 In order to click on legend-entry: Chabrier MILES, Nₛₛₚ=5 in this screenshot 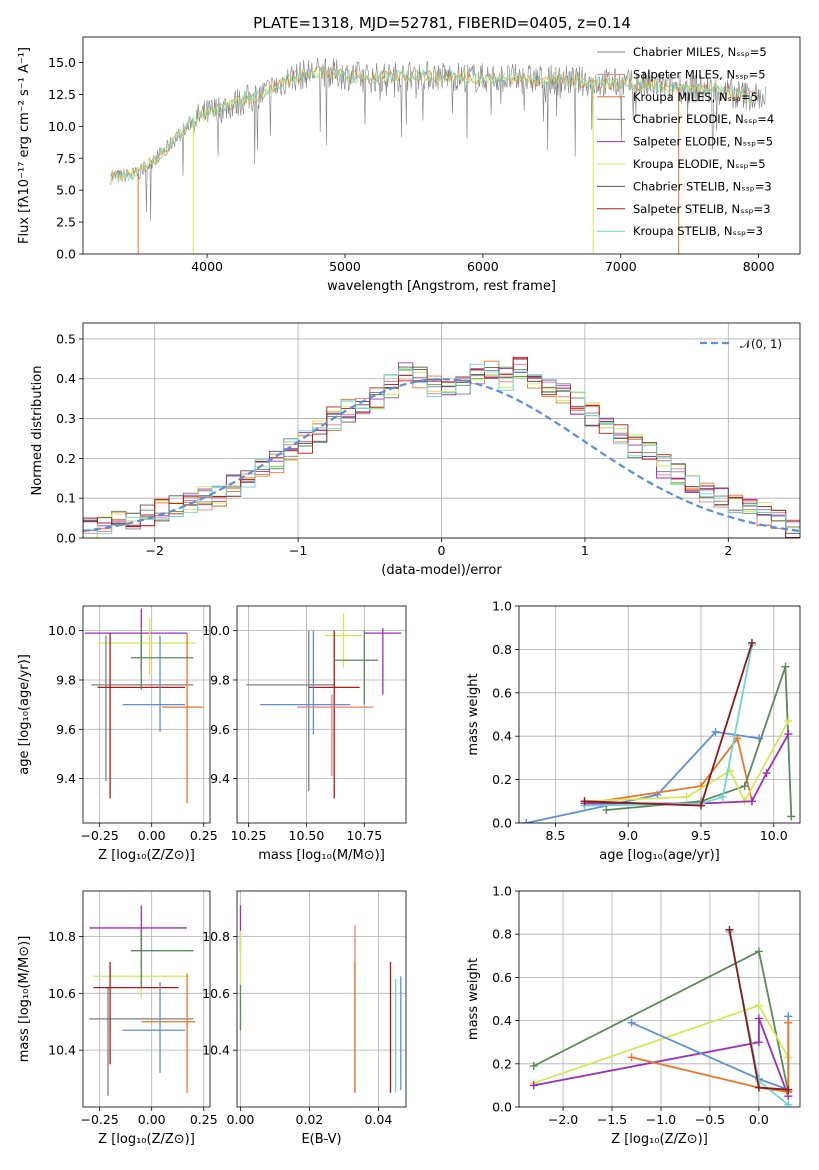, I will do `click(700, 52)`.